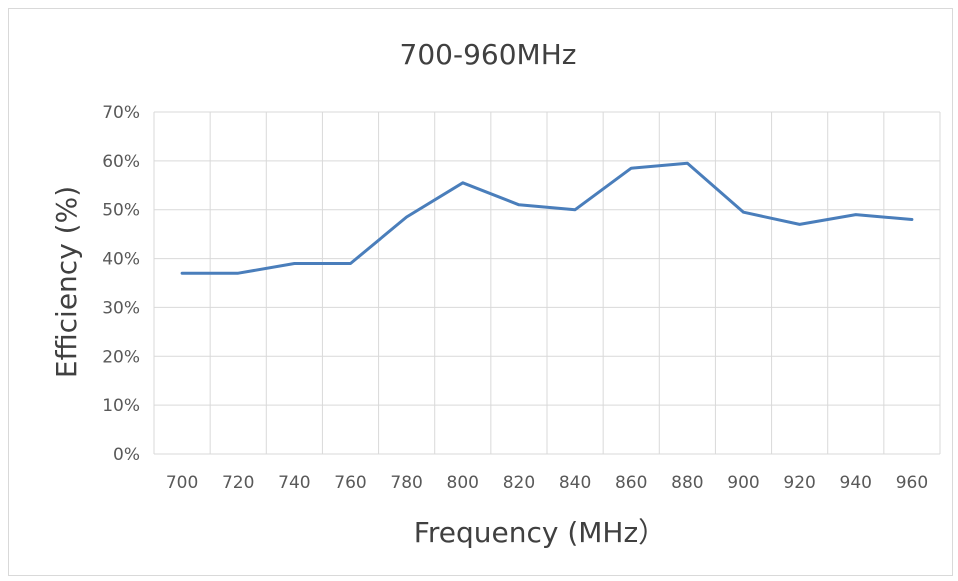 This screenshot has width=958, height=581. I want to click on x-tick-label: 840, so click(575, 483).